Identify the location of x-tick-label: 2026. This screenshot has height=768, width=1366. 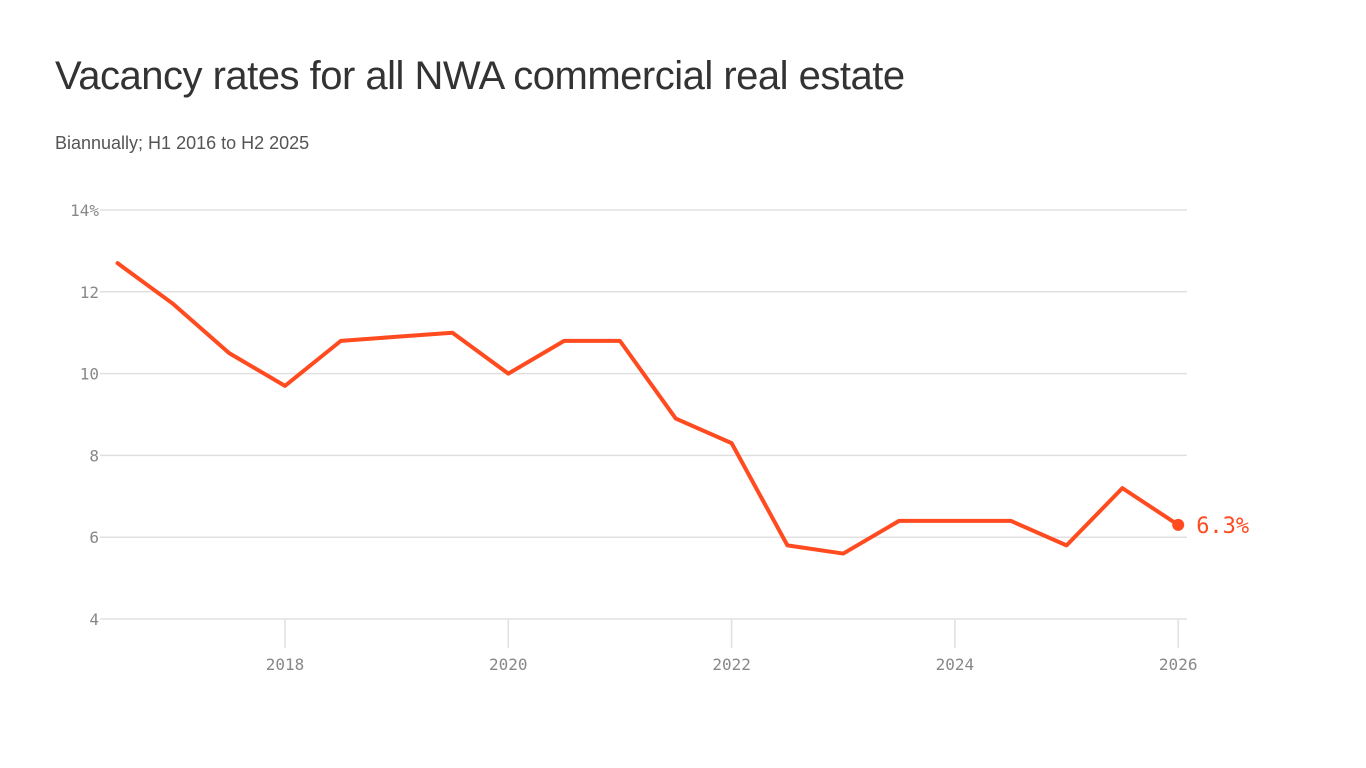
(1178, 664).